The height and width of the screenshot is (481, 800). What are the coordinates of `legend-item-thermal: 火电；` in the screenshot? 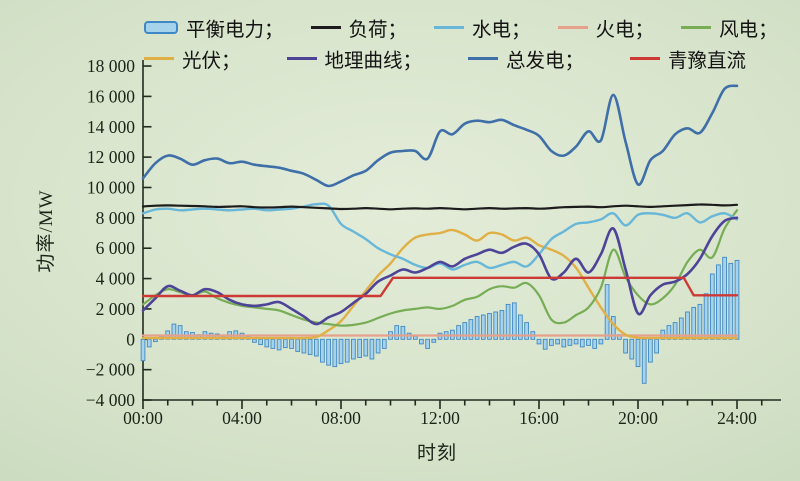 It's located at (606, 27).